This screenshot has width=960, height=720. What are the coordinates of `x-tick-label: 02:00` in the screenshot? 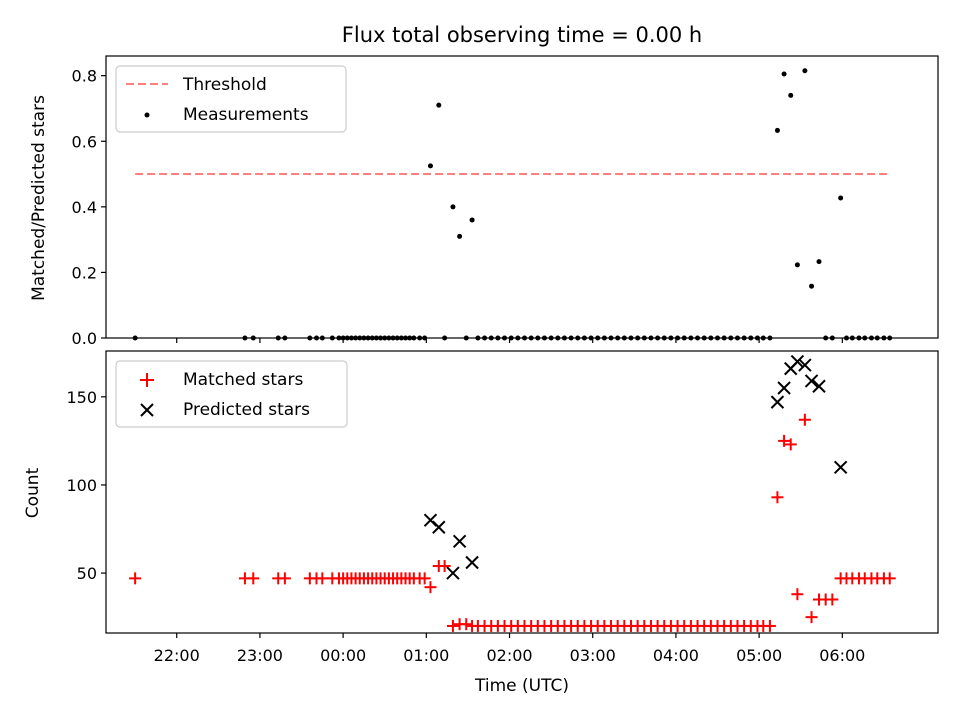 It's located at (509, 655).